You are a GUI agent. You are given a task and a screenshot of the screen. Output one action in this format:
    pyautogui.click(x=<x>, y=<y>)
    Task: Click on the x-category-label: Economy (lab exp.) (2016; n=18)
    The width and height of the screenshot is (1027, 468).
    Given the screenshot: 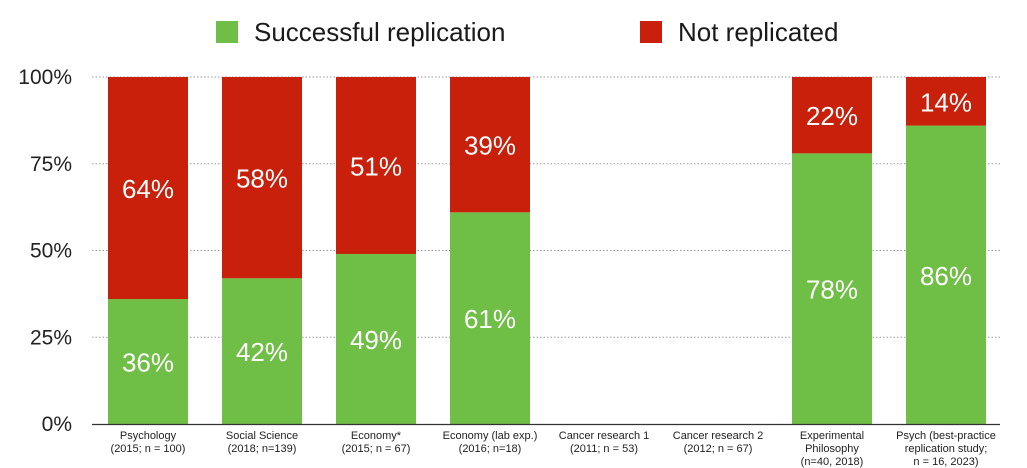 What is the action you would take?
    pyautogui.click(x=490, y=442)
    